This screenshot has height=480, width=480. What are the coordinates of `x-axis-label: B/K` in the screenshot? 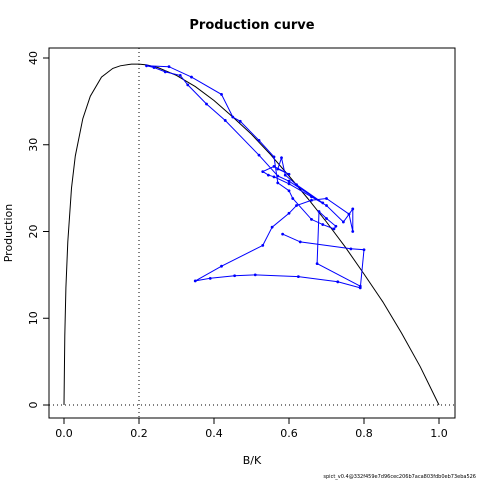 It's located at (252, 460).